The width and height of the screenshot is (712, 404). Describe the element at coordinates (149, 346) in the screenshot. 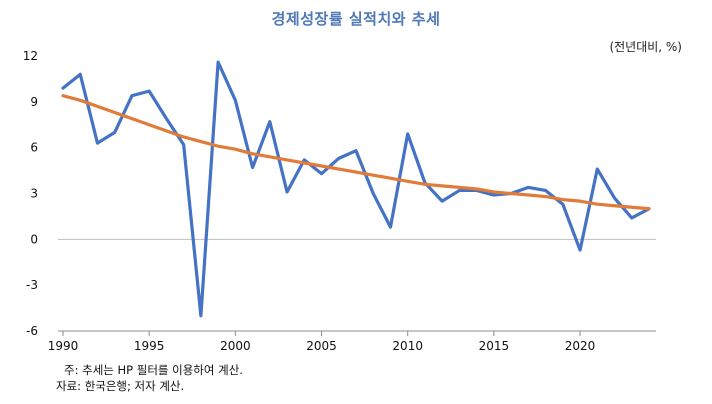

I see `x-tick-label: 1995` at that location.